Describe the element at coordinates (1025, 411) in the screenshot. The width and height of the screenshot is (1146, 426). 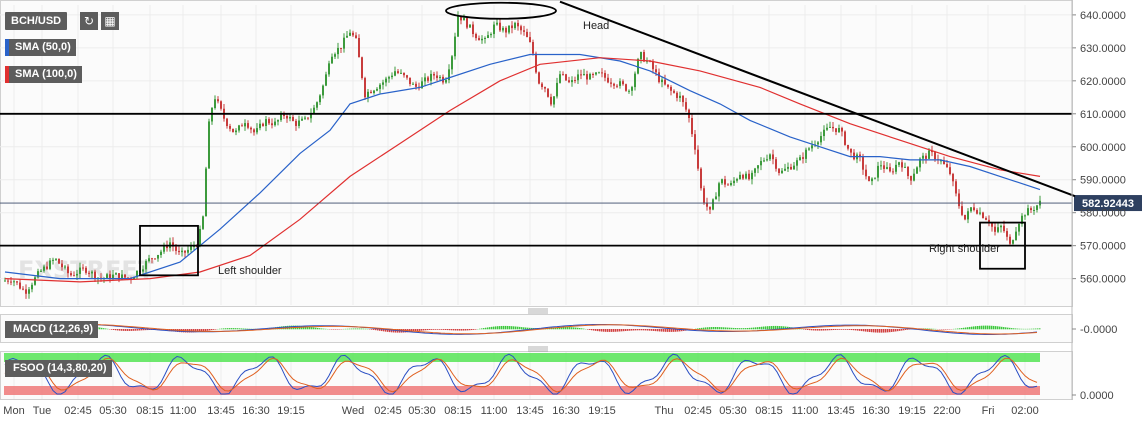
I see `x-tick-label: 02:00` at that location.